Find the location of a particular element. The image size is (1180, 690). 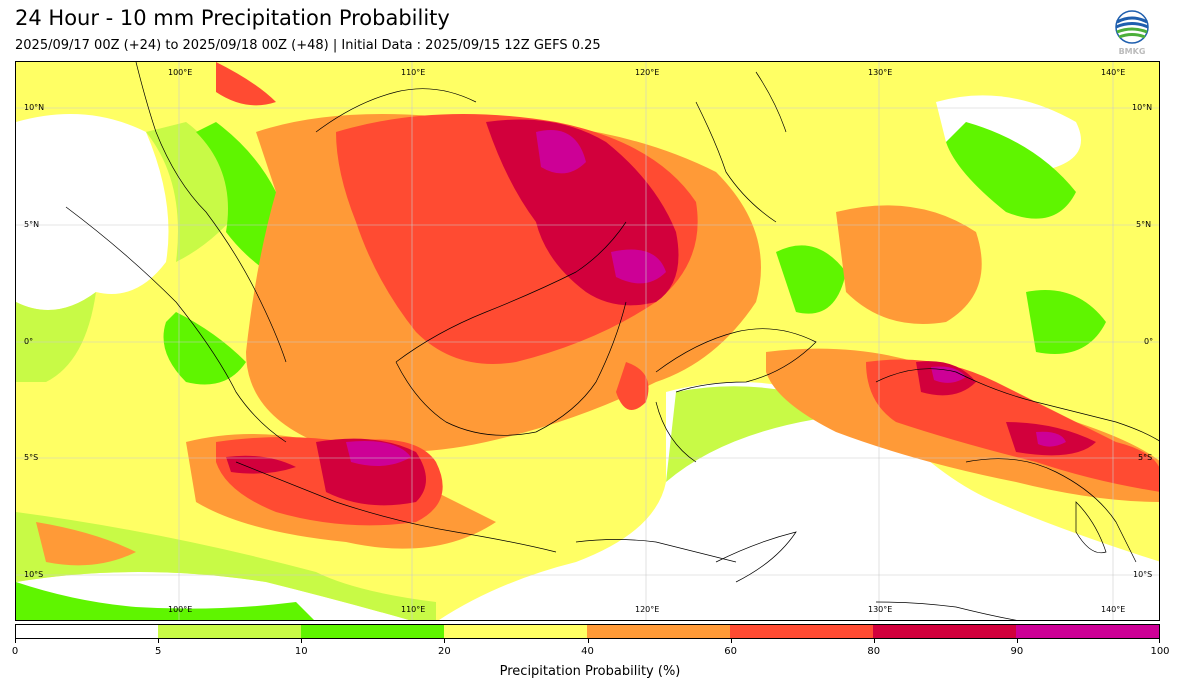

lat-label-right: 10°S is located at coordinates (1143, 574).